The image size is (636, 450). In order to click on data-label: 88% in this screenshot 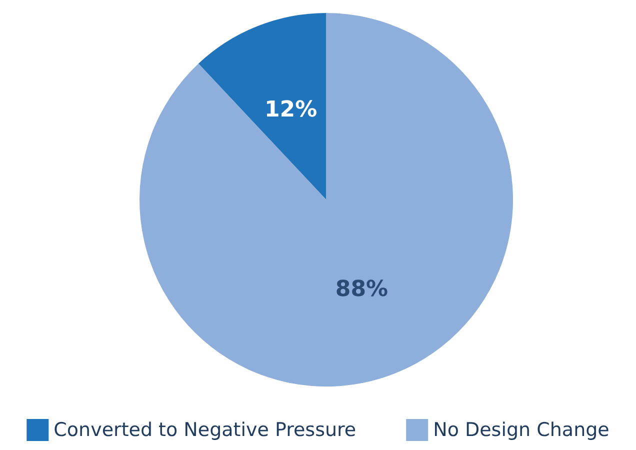, I will do `click(361, 289)`.